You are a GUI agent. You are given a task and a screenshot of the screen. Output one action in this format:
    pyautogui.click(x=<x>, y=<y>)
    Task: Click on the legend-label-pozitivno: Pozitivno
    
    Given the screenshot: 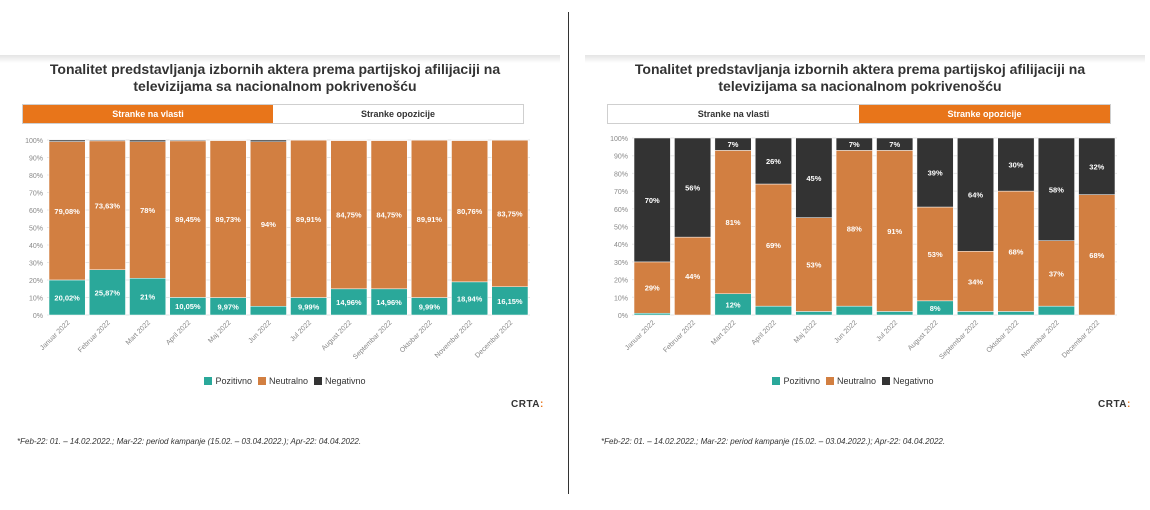 What is the action you would take?
    pyautogui.click(x=801, y=381)
    